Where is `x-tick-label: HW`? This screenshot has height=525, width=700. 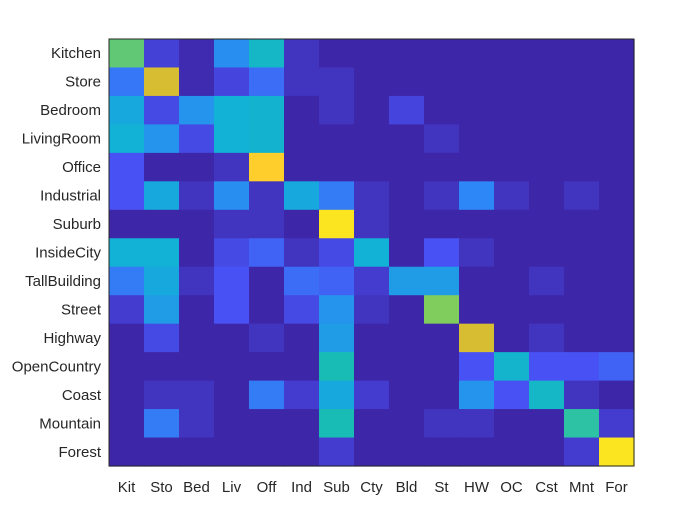
x-tick-label: HW is located at coordinates (477, 487).